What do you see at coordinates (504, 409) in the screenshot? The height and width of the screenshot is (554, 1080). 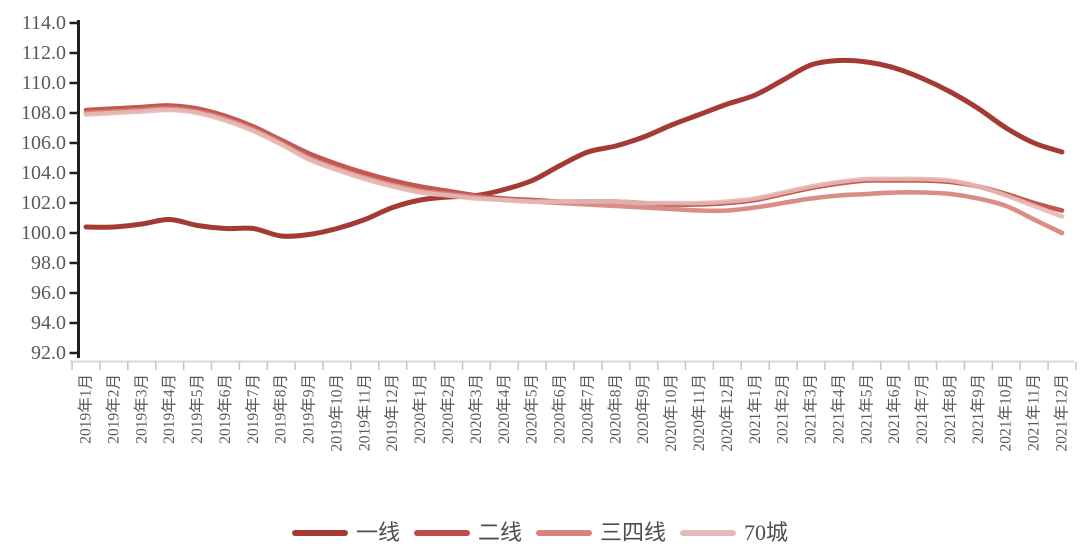 I see `x-axis-label: 2020年4月` at bounding box center [504, 409].